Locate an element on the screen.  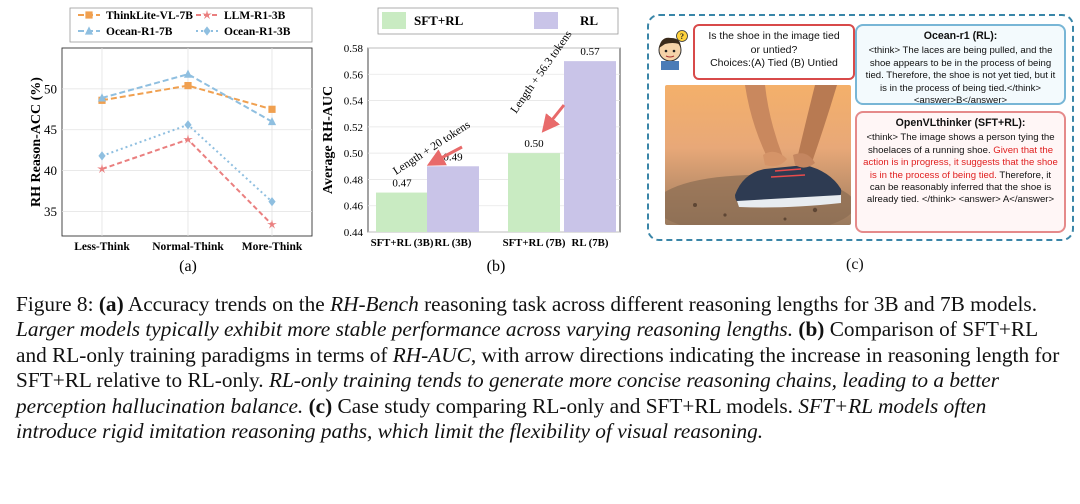
chart-b-ytick-label: 0.52 is located at coordinates (353, 128).